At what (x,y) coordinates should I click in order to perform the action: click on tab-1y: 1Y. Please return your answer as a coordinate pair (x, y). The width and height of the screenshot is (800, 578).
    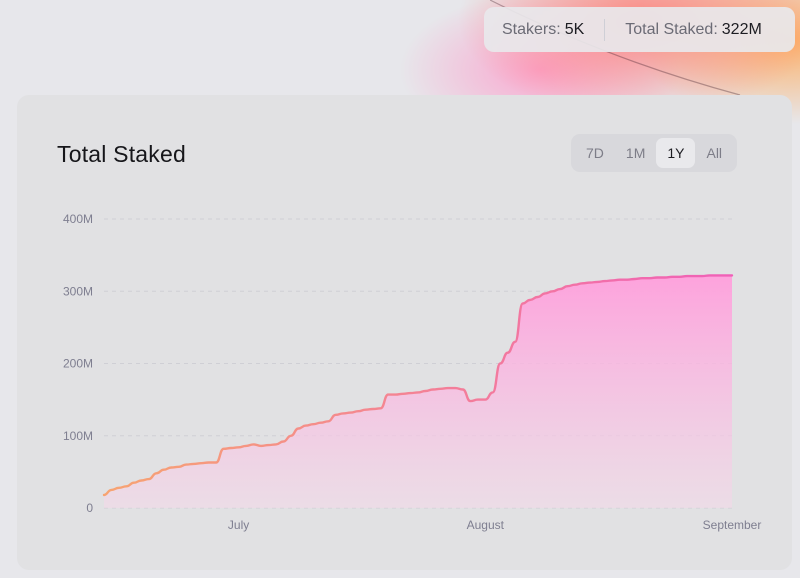
    Looking at the image, I should click on (676, 153).